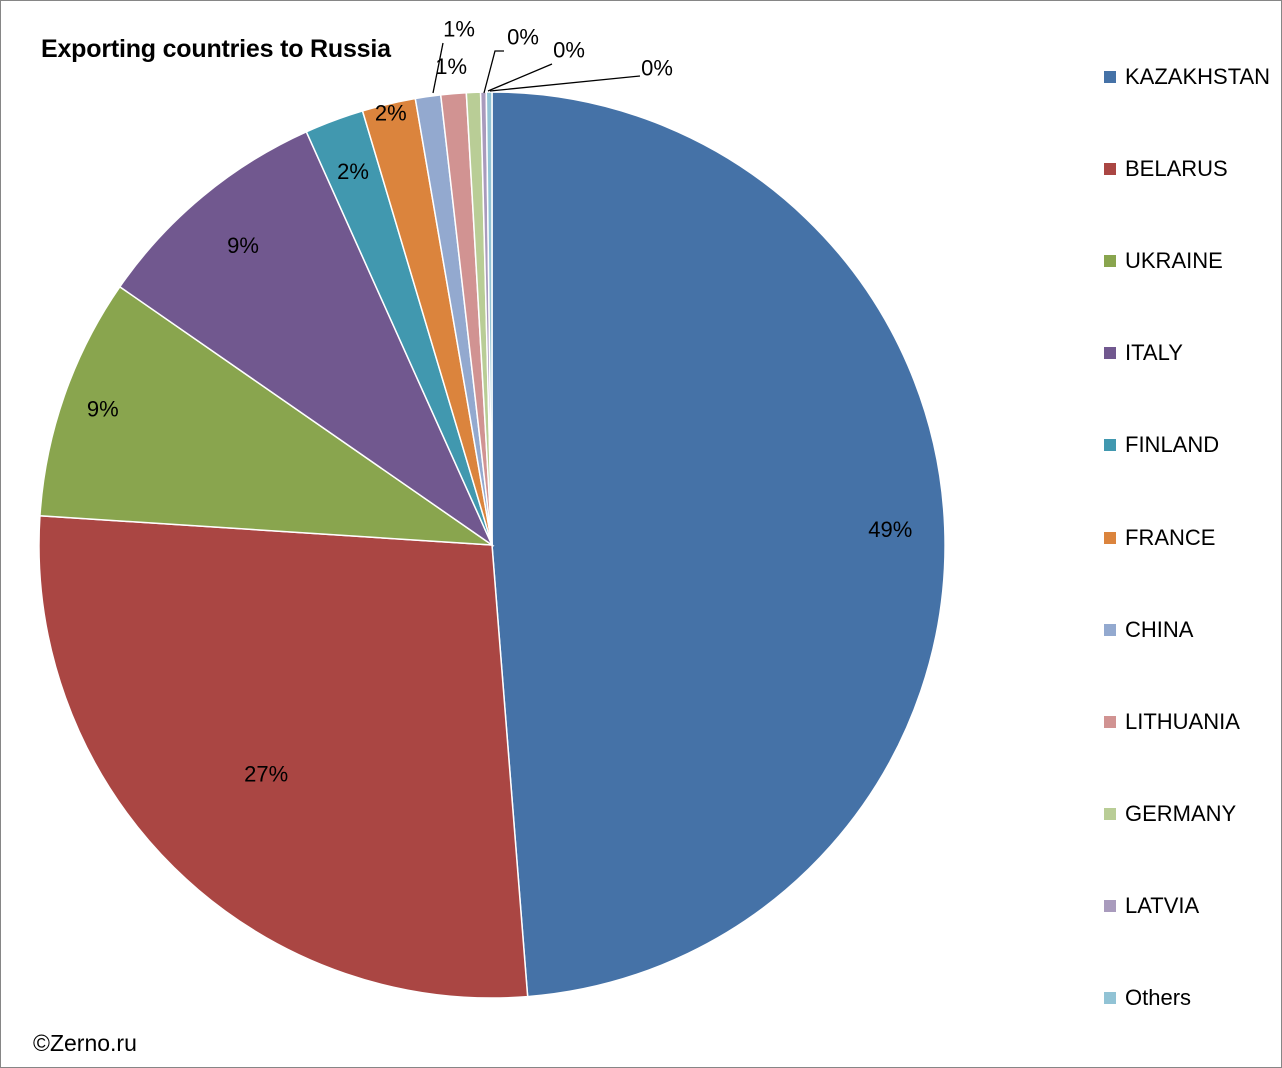 The width and height of the screenshot is (1282, 1068). Describe the element at coordinates (1176, 169) in the screenshot. I see `legend-label: BELARUS` at that location.